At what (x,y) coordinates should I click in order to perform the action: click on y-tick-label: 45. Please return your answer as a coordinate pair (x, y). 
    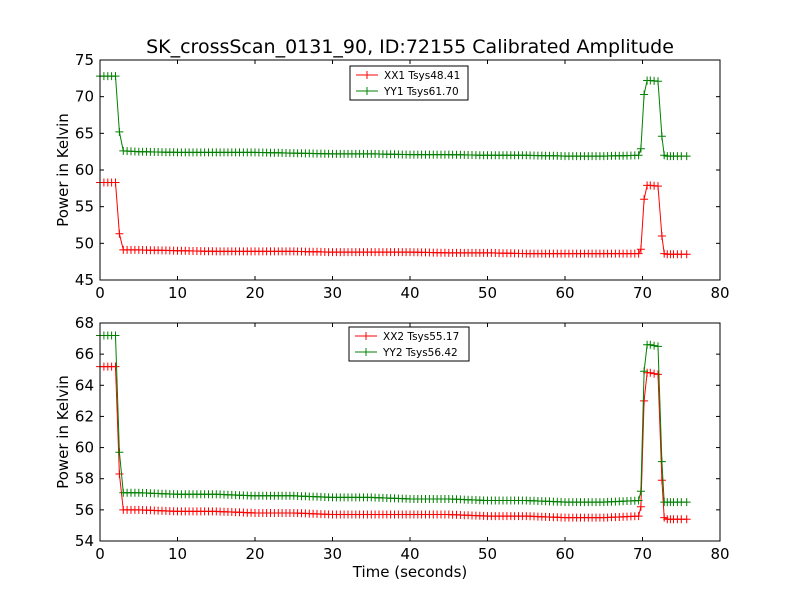
    Looking at the image, I should click on (84, 280).